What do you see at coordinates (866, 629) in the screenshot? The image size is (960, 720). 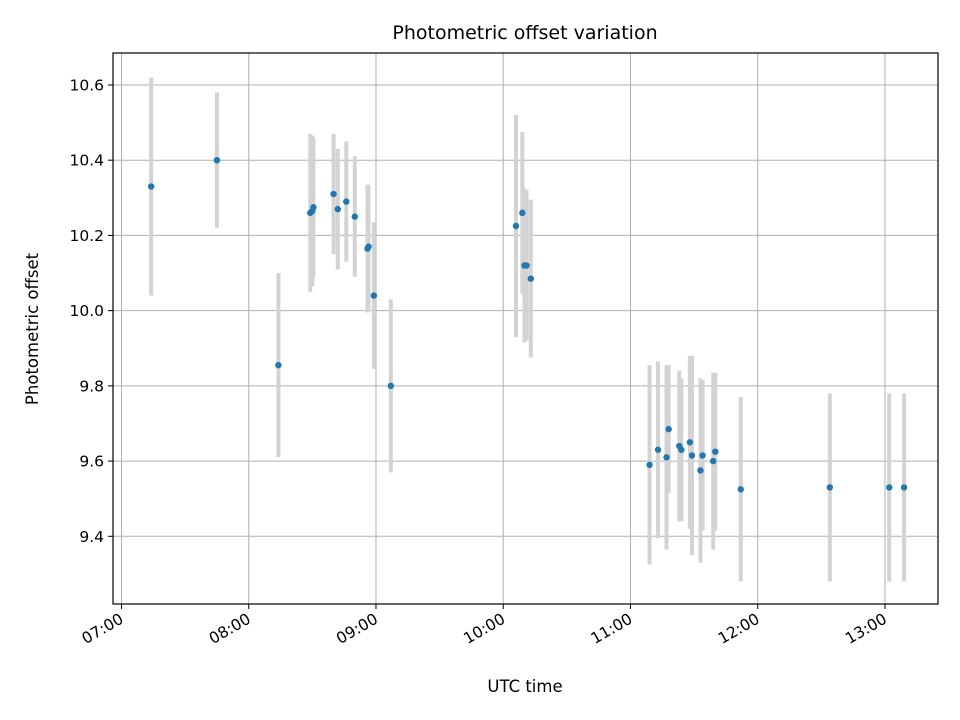 I see `x-tick-label: 13:00` at bounding box center [866, 629].